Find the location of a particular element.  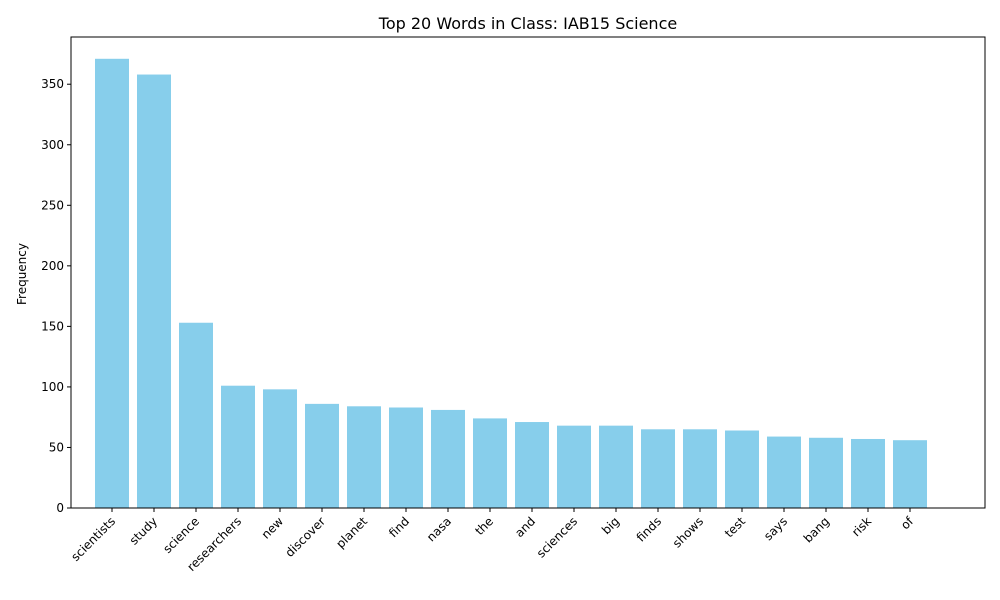

y-tick-label: 250 is located at coordinates (52, 205).